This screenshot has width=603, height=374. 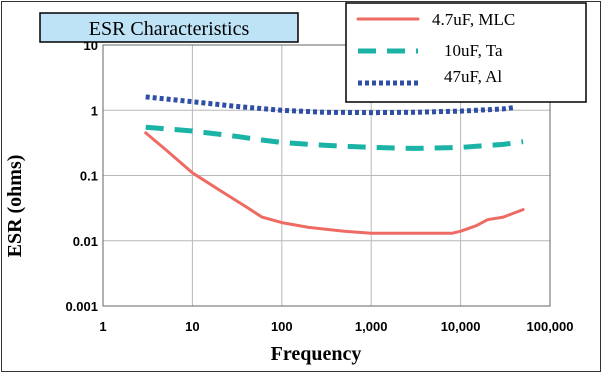 What do you see at coordinates (473, 76) in the screenshot?
I see `legend-label-al: 47uF, Al` at bounding box center [473, 76].